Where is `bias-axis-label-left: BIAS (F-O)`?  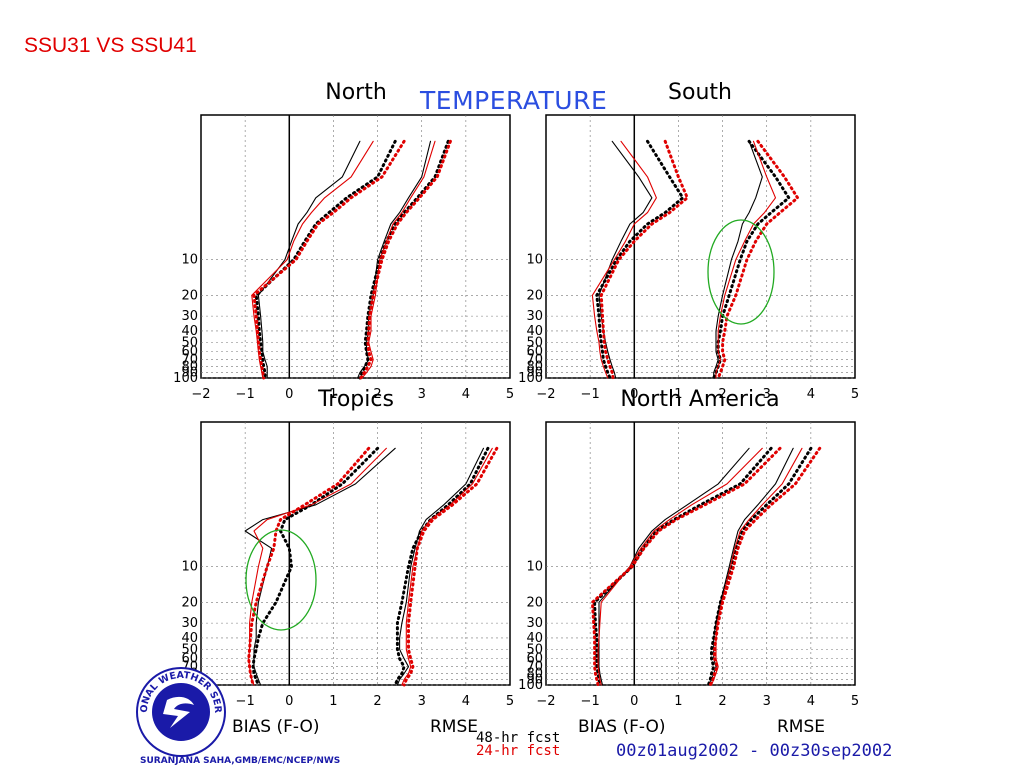
bias-axis-label-left: BIAS (F-O) is located at coordinates (276, 727).